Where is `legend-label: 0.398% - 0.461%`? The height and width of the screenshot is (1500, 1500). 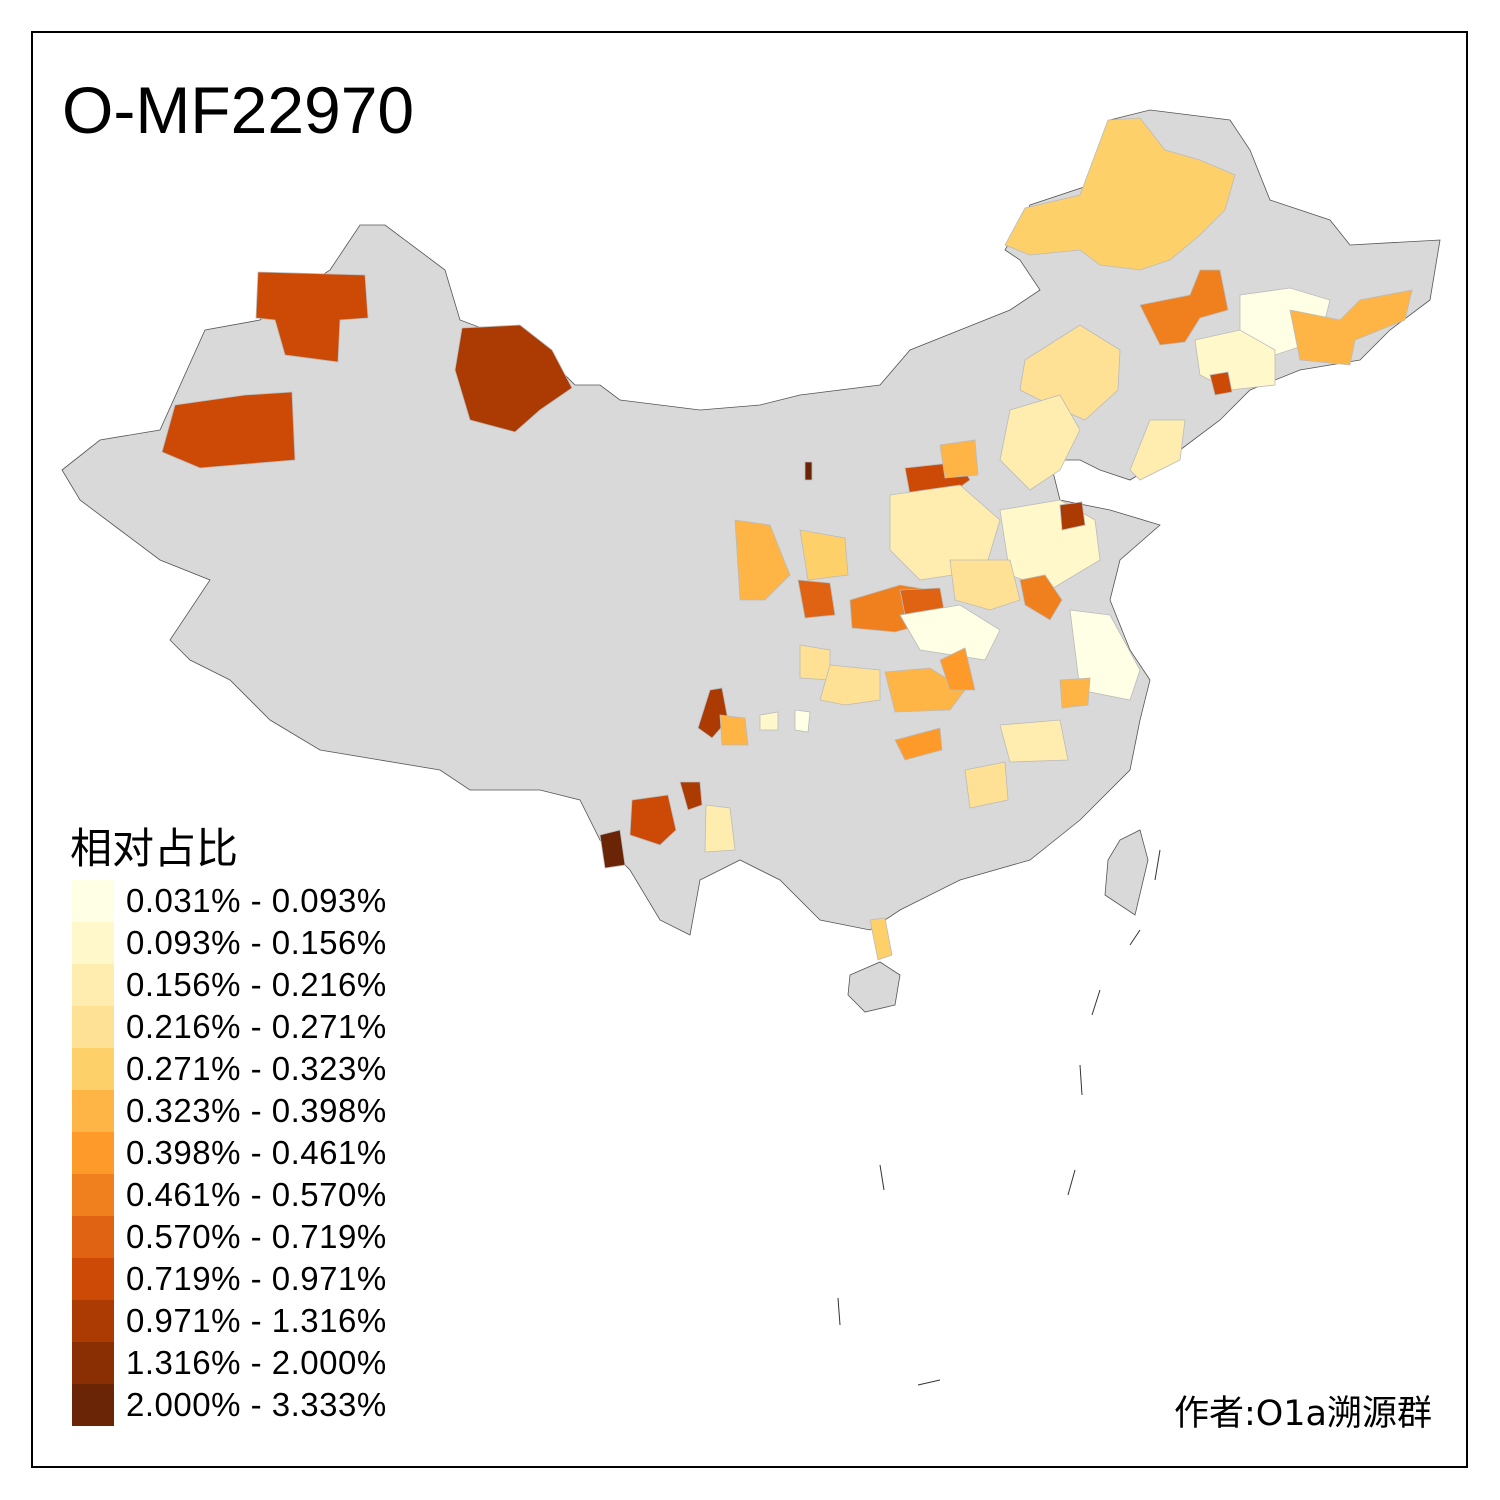
legend-label: 0.398% - 0.461% is located at coordinates (256, 1152).